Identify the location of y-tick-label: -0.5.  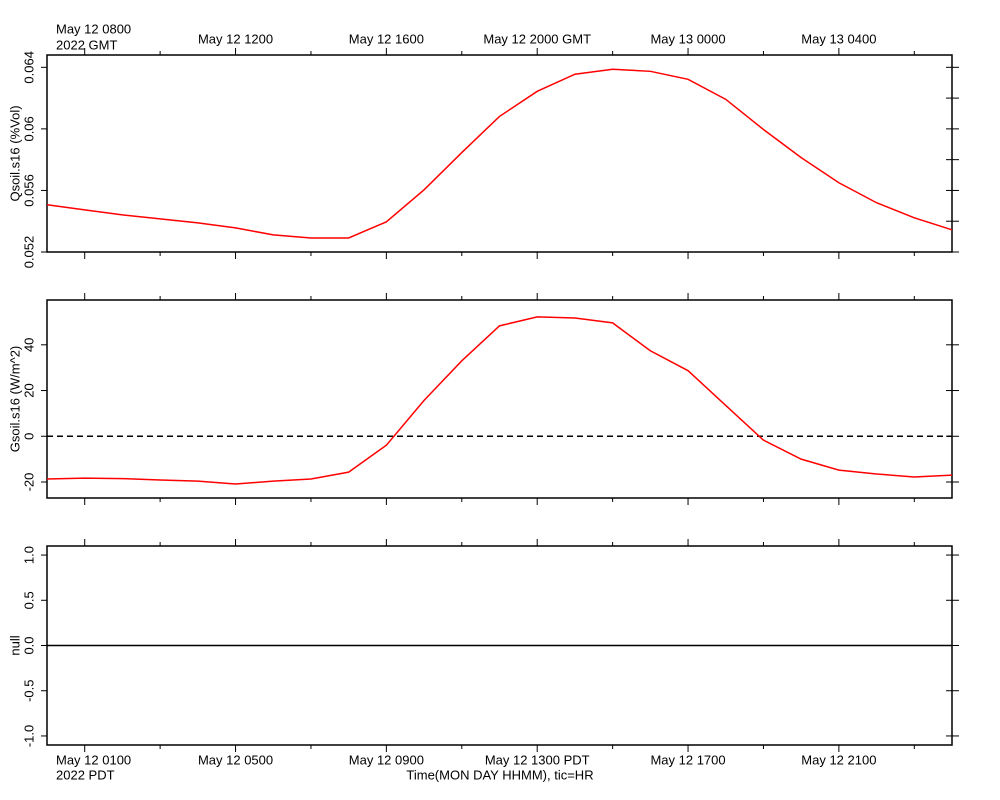
(28, 691).